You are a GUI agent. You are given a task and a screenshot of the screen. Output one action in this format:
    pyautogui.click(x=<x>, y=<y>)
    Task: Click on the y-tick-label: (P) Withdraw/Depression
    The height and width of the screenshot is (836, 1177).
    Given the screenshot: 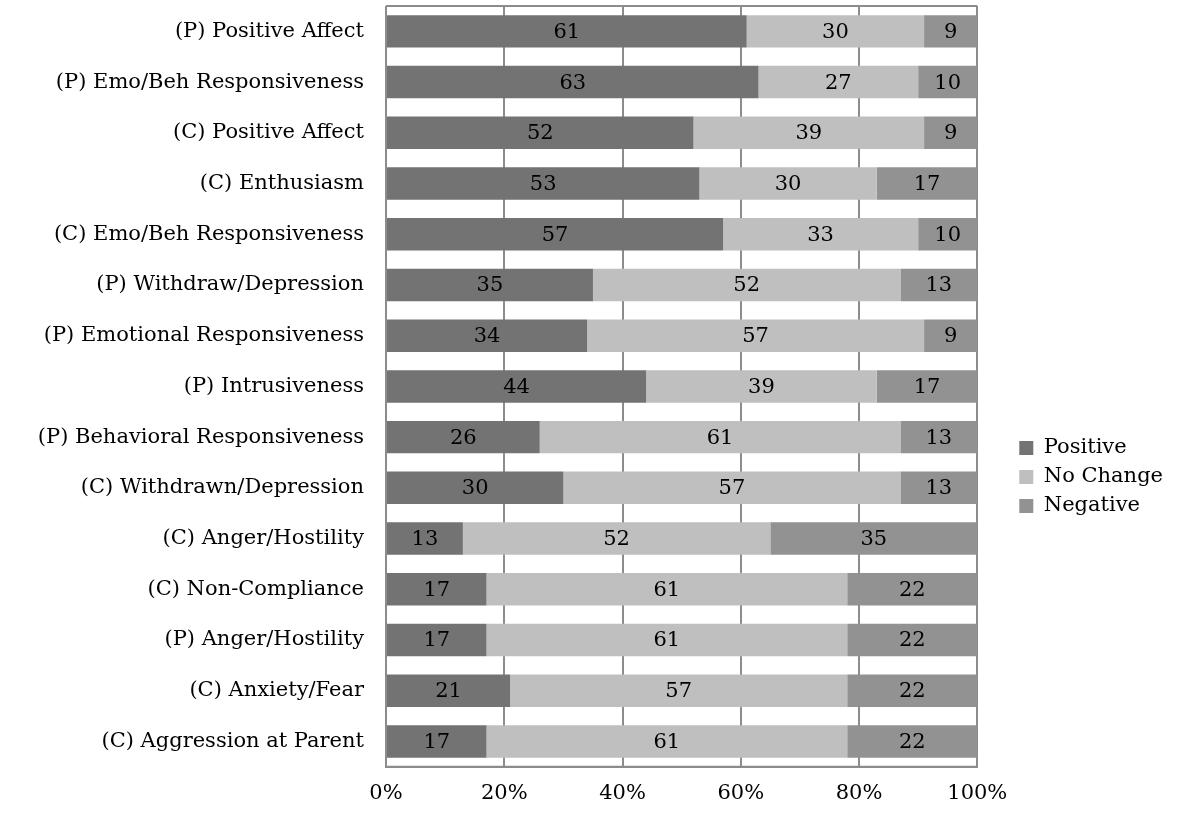 What is the action you would take?
    pyautogui.click(x=230, y=283)
    